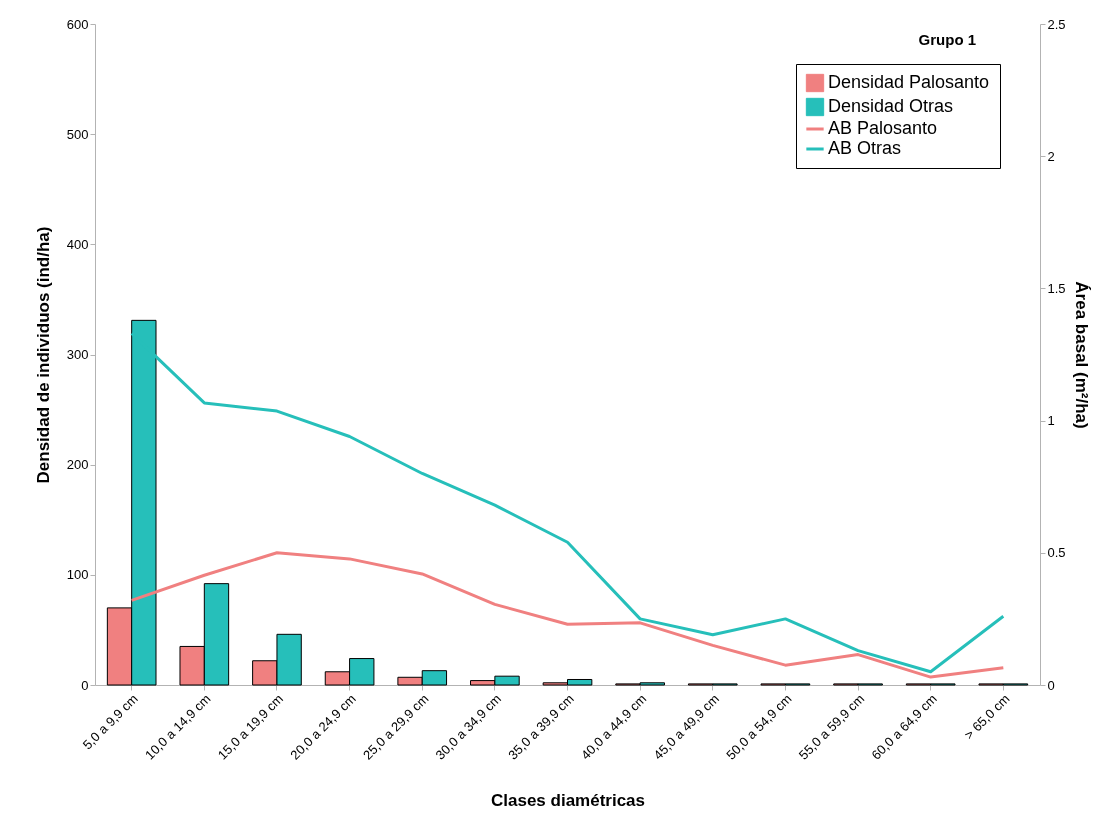 This screenshot has height=826, width=1105. Describe the element at coordinates (947, 39) in the screenshot. I see `text: Grupo 1` at that location.